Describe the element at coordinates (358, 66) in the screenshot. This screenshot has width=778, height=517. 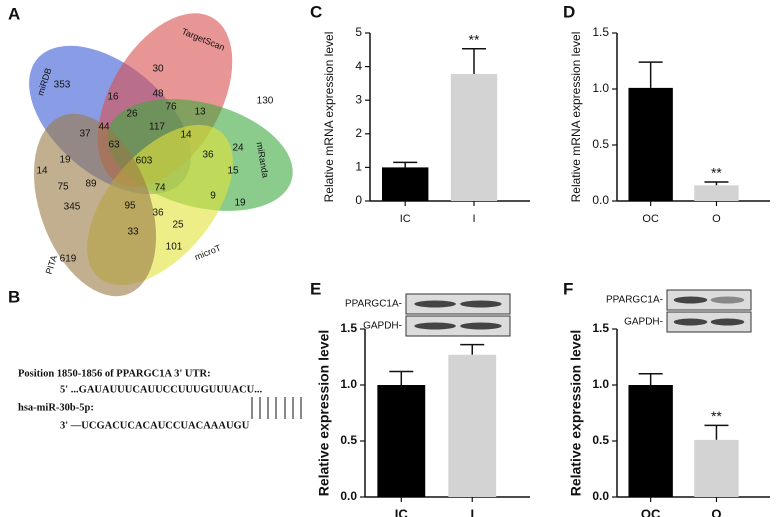
I see `y-tick-label: 4` at that location.